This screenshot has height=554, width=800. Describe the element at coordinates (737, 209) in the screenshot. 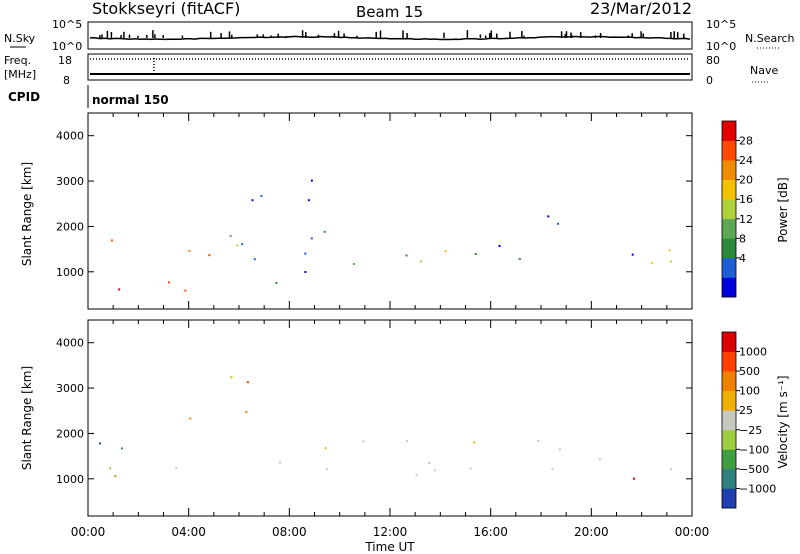

I see `power-colorbar: 28 24 20 16 12 8 4` at that location.